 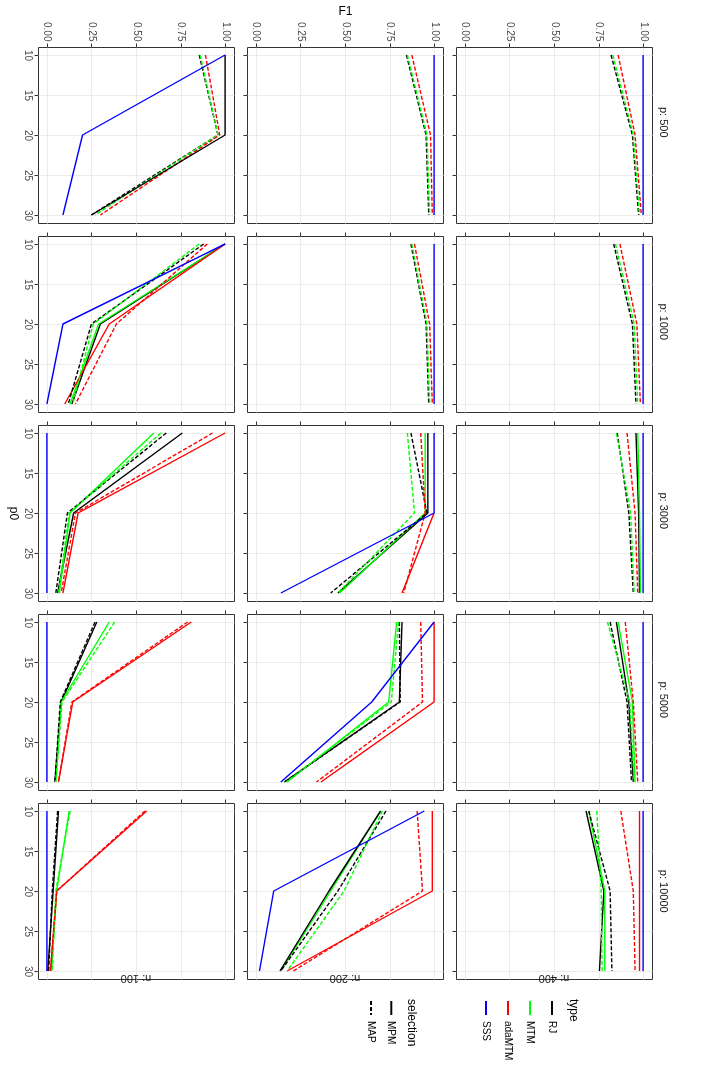 What do you see at coordinates (663, 511) in the screenshot?
I see `text: p: 3000` at bounding box center [663, 511].